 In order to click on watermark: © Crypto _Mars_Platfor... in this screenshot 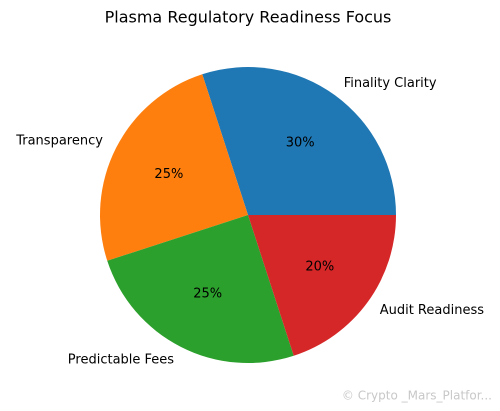, I will do `click(417, 396)`.